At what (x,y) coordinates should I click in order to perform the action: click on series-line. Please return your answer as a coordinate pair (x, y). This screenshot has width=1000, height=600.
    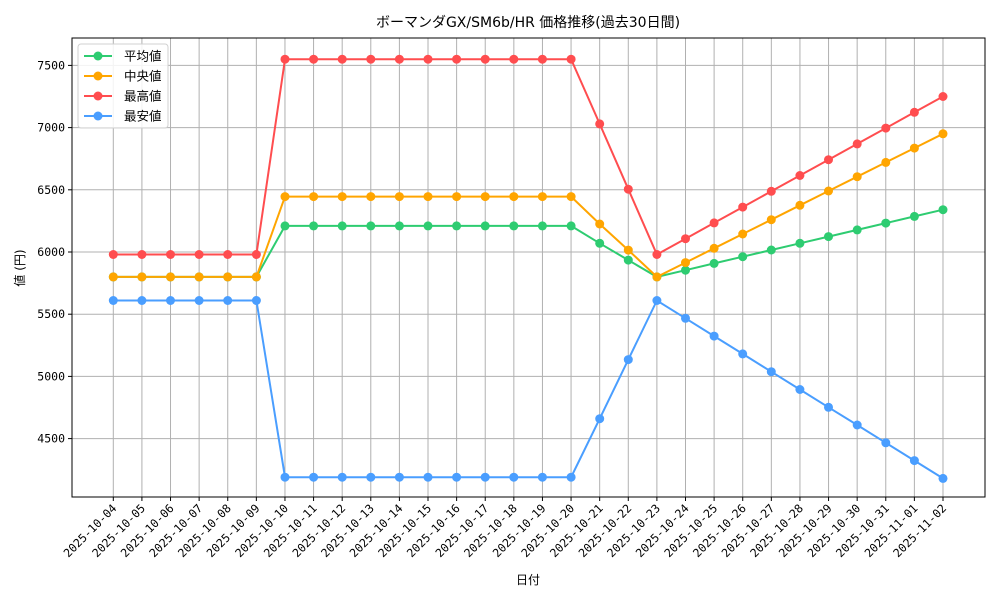
    Looking at the image, I should click on (528, 243).